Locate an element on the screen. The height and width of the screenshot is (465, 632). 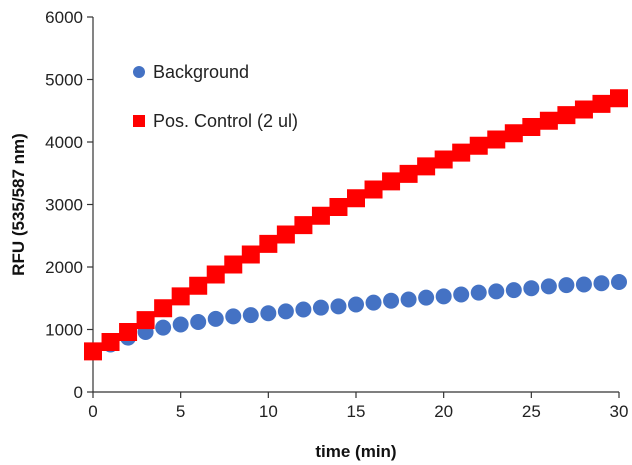
y-tick-label: 5000 is located at coordinates (64, 80).